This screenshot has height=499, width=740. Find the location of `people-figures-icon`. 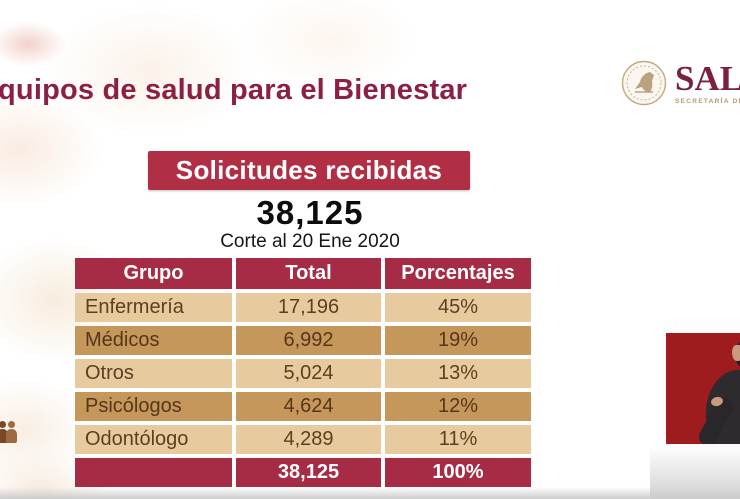

people-figures-icon is located at coordinates (9, 430).